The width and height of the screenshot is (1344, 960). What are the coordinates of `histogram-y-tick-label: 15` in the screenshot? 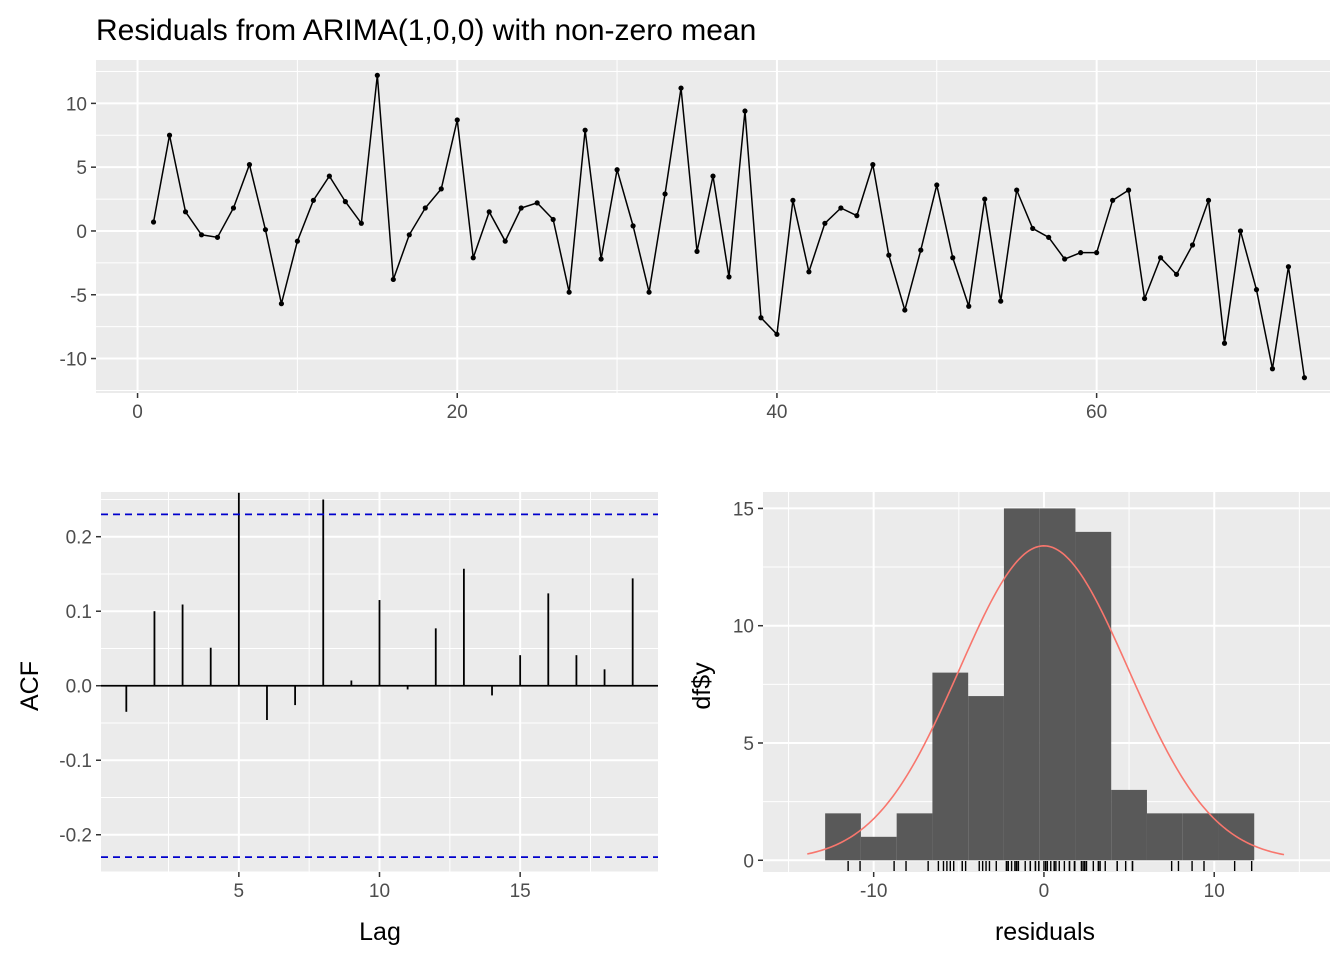 It's located at (743, 509).